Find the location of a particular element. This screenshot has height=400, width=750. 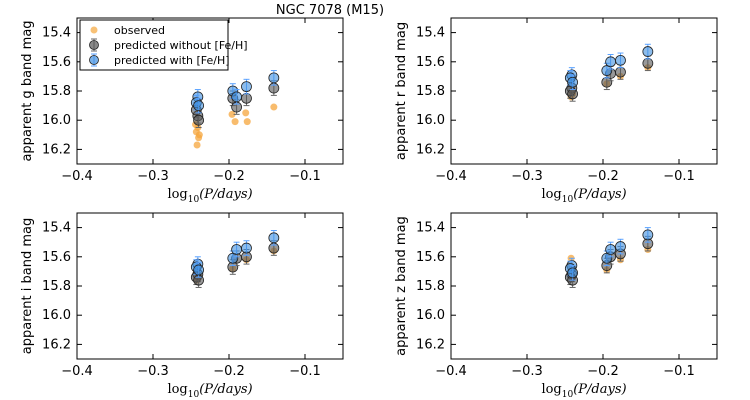

series-predicted-with-fe-h--i is located at coordinates (235, 254).